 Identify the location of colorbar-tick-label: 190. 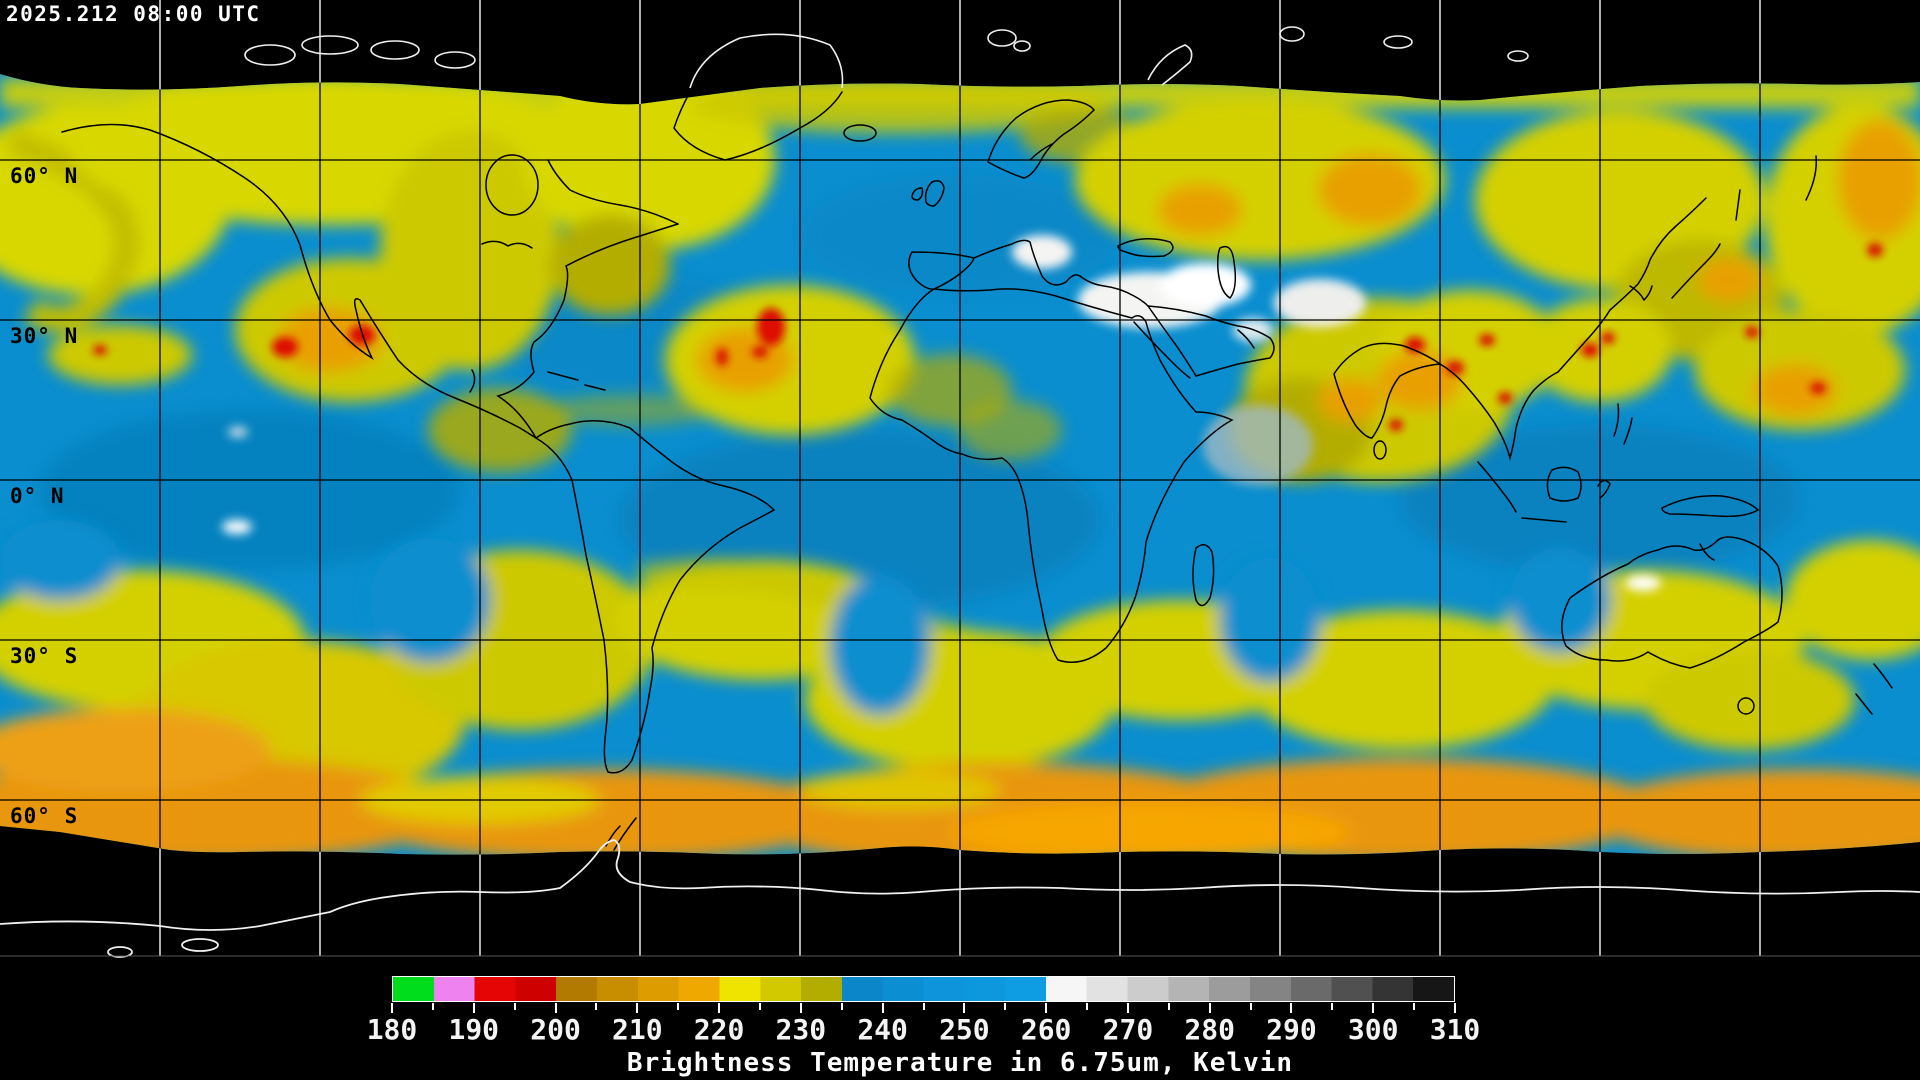
(474, 1029).